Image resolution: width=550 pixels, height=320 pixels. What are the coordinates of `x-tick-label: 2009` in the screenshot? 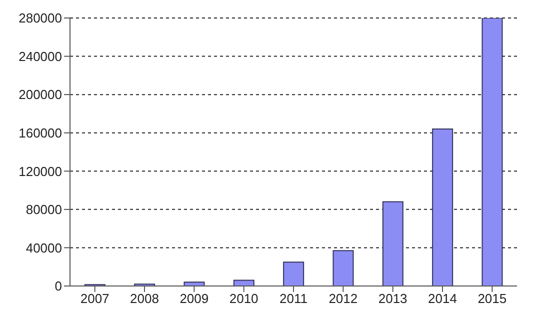 It's located at (194, 298).